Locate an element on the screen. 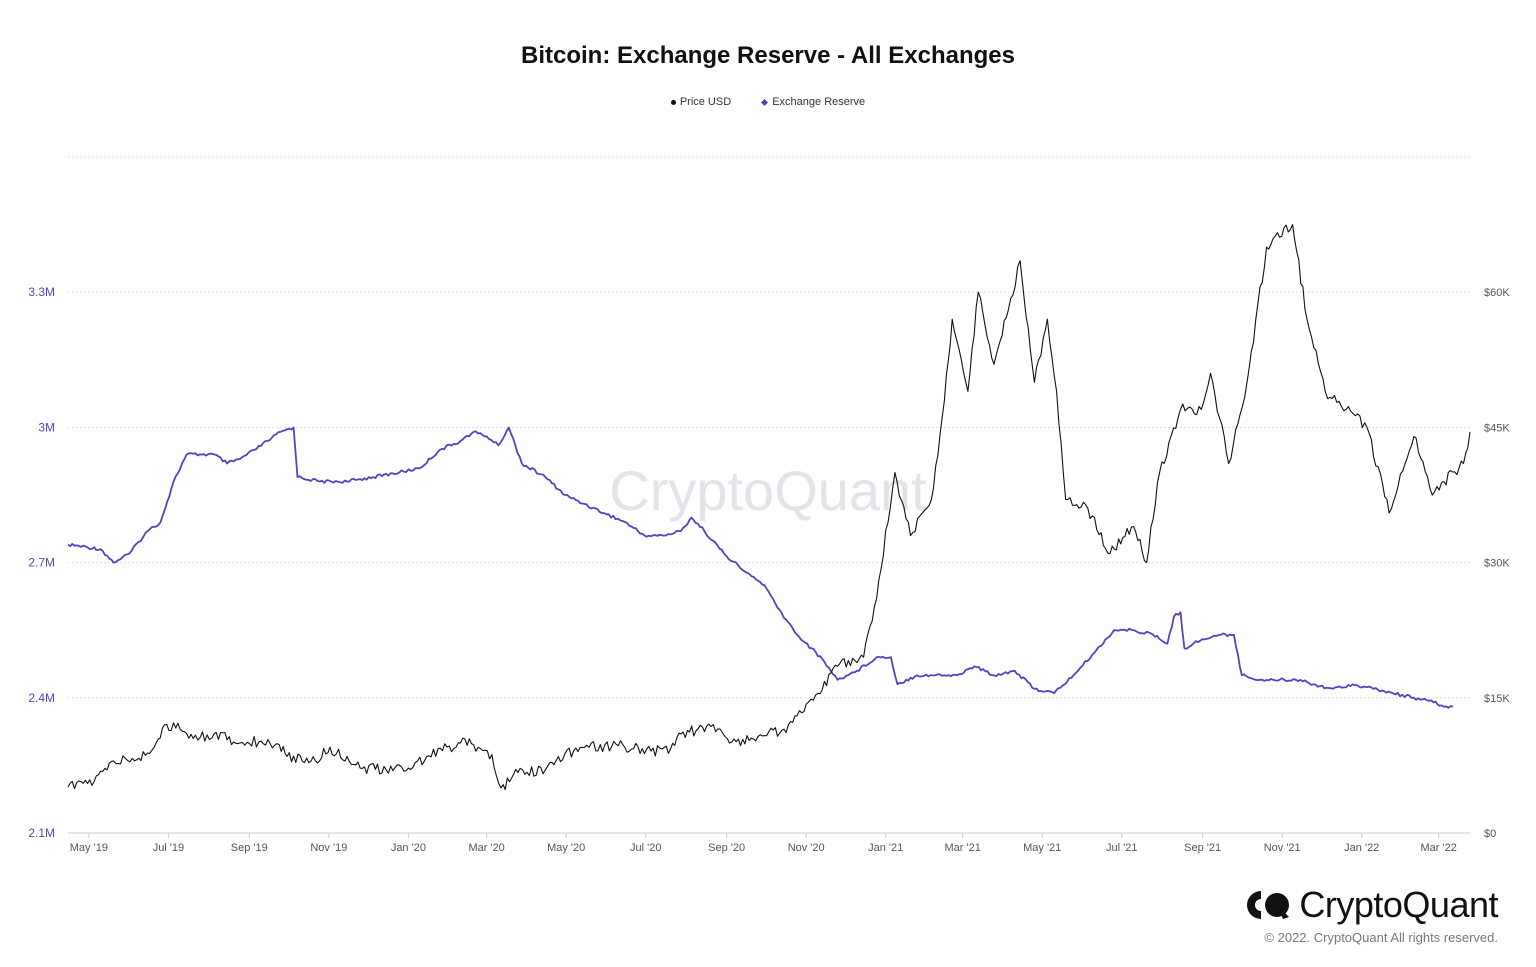 The height and width of the screenshot is (967, 1536). legend-item-reserve: Exchange Reserve is located at coordinates (813, 102).